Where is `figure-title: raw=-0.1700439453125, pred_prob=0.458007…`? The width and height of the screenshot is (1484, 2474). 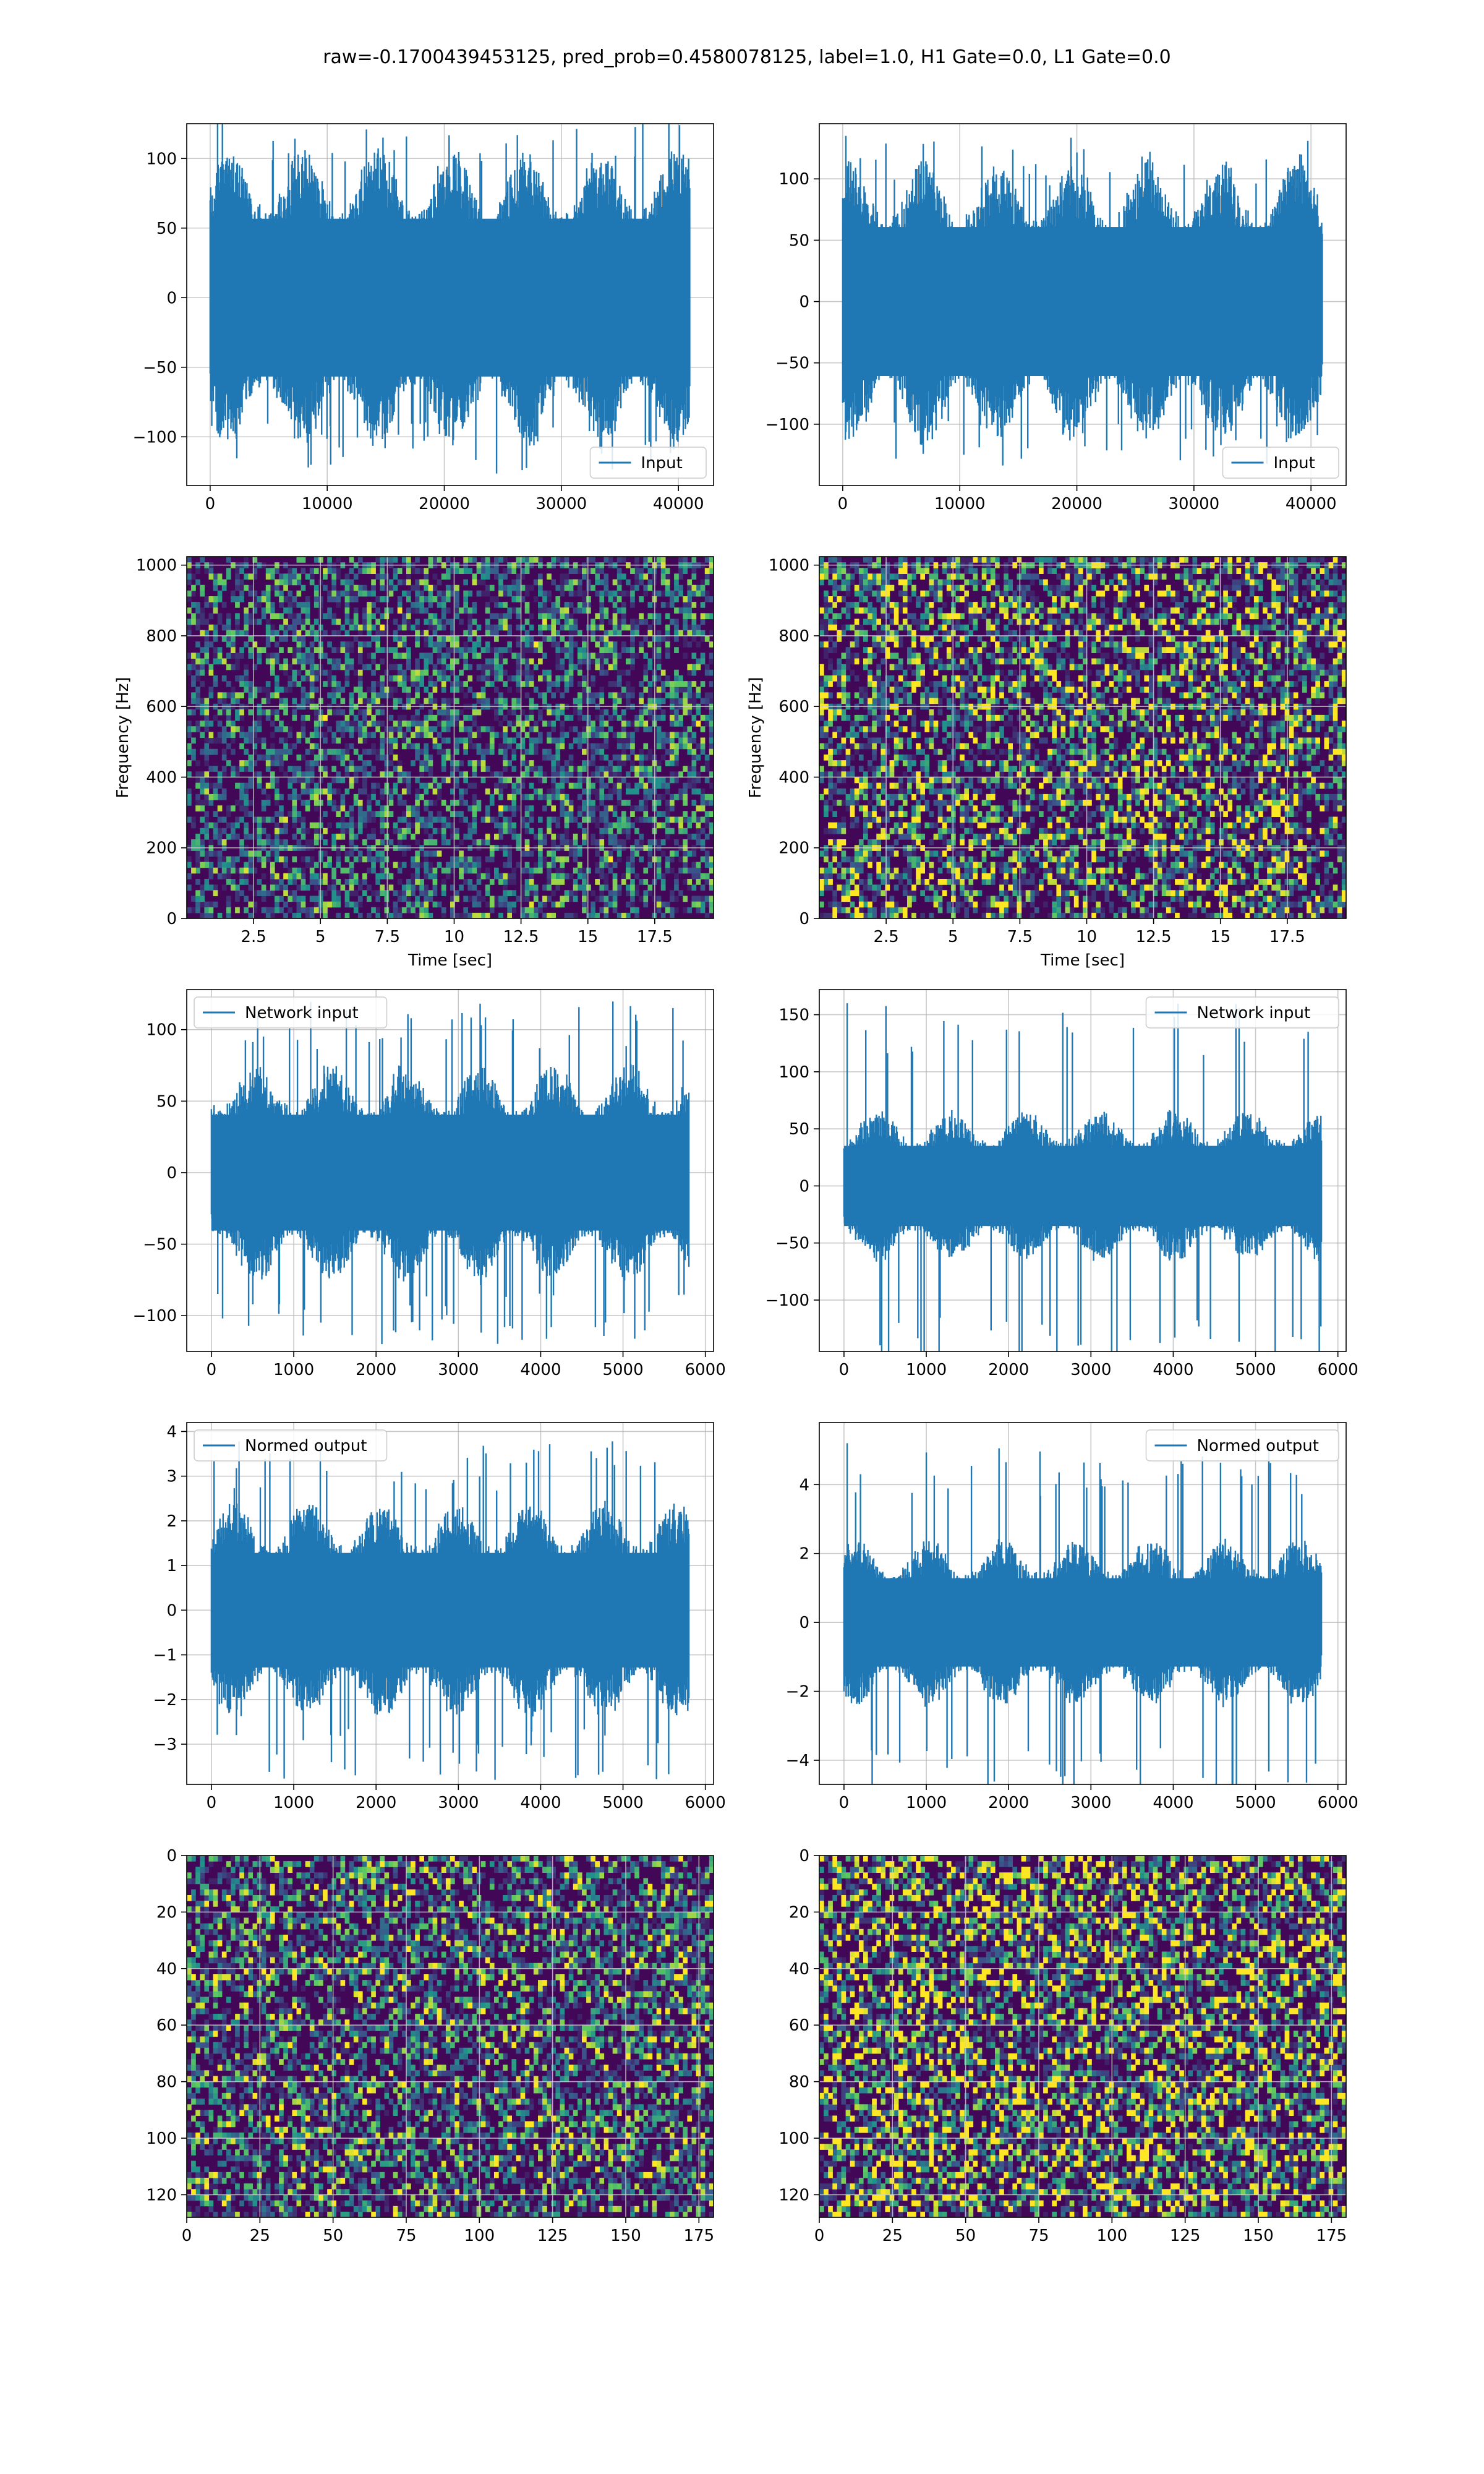
figure-title: raw=-0.1700439453125, pred_prob=0.458007… is located at coordinates (747, 57).